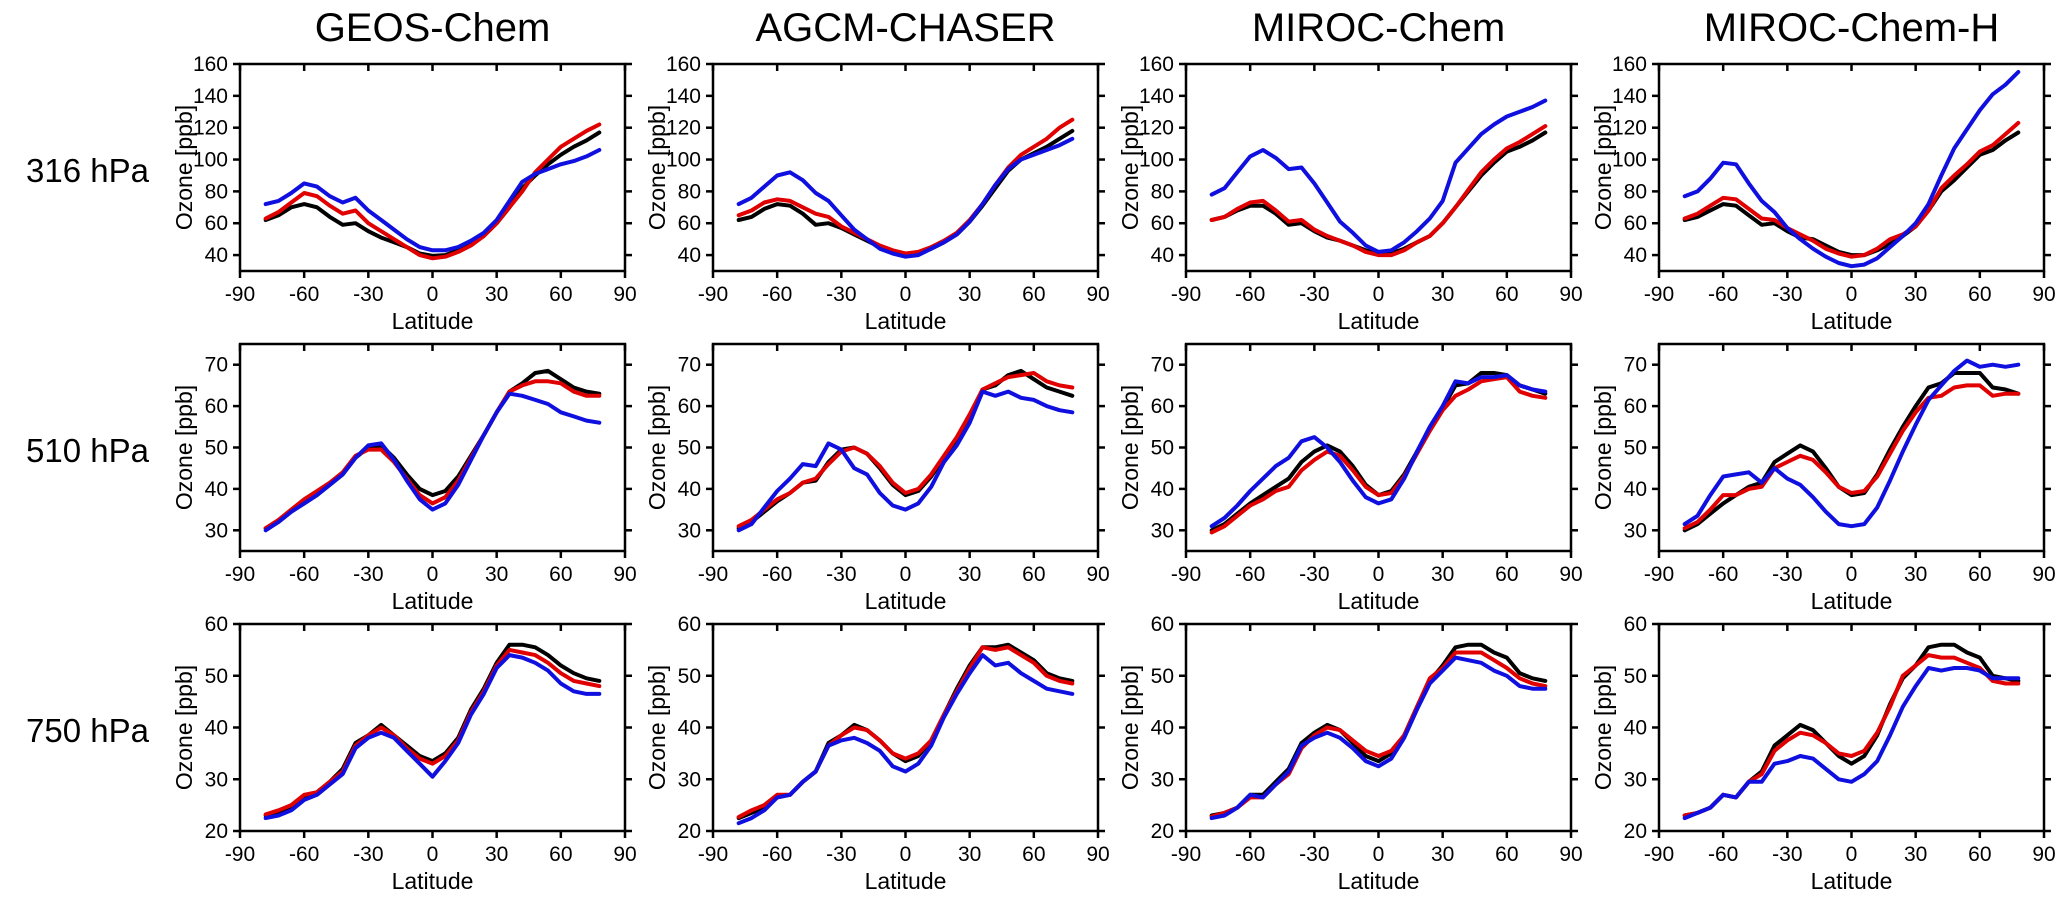 The image size is (2067, 903). I want to click on column-title-miroc-chem-h: MIROC-Chem-H, so click(1851, 28).